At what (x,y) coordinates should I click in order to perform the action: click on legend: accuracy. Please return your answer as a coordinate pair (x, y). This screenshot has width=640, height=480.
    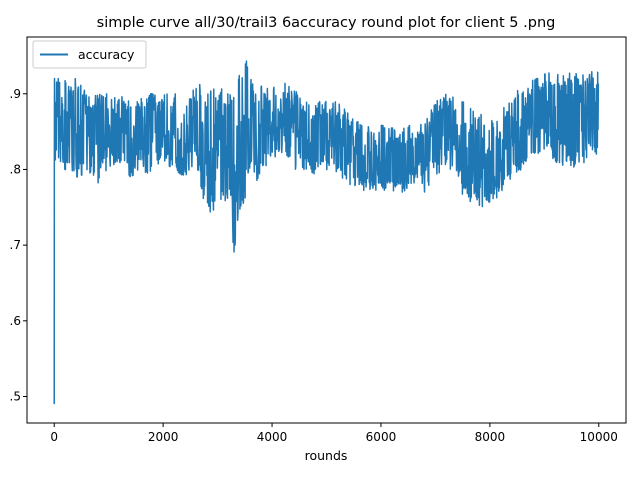
    Looking at the image, I should click on (89, 54).